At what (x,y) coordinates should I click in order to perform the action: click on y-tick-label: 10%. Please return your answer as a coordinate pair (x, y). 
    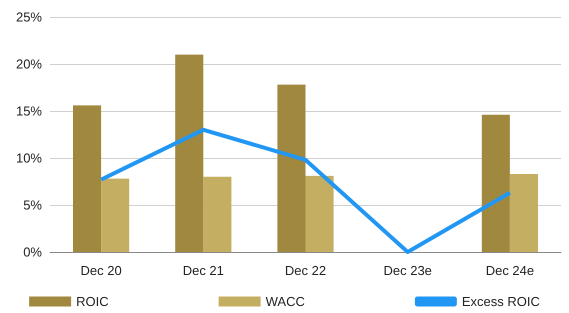
    Looking at the image, I should click on (29, 158).